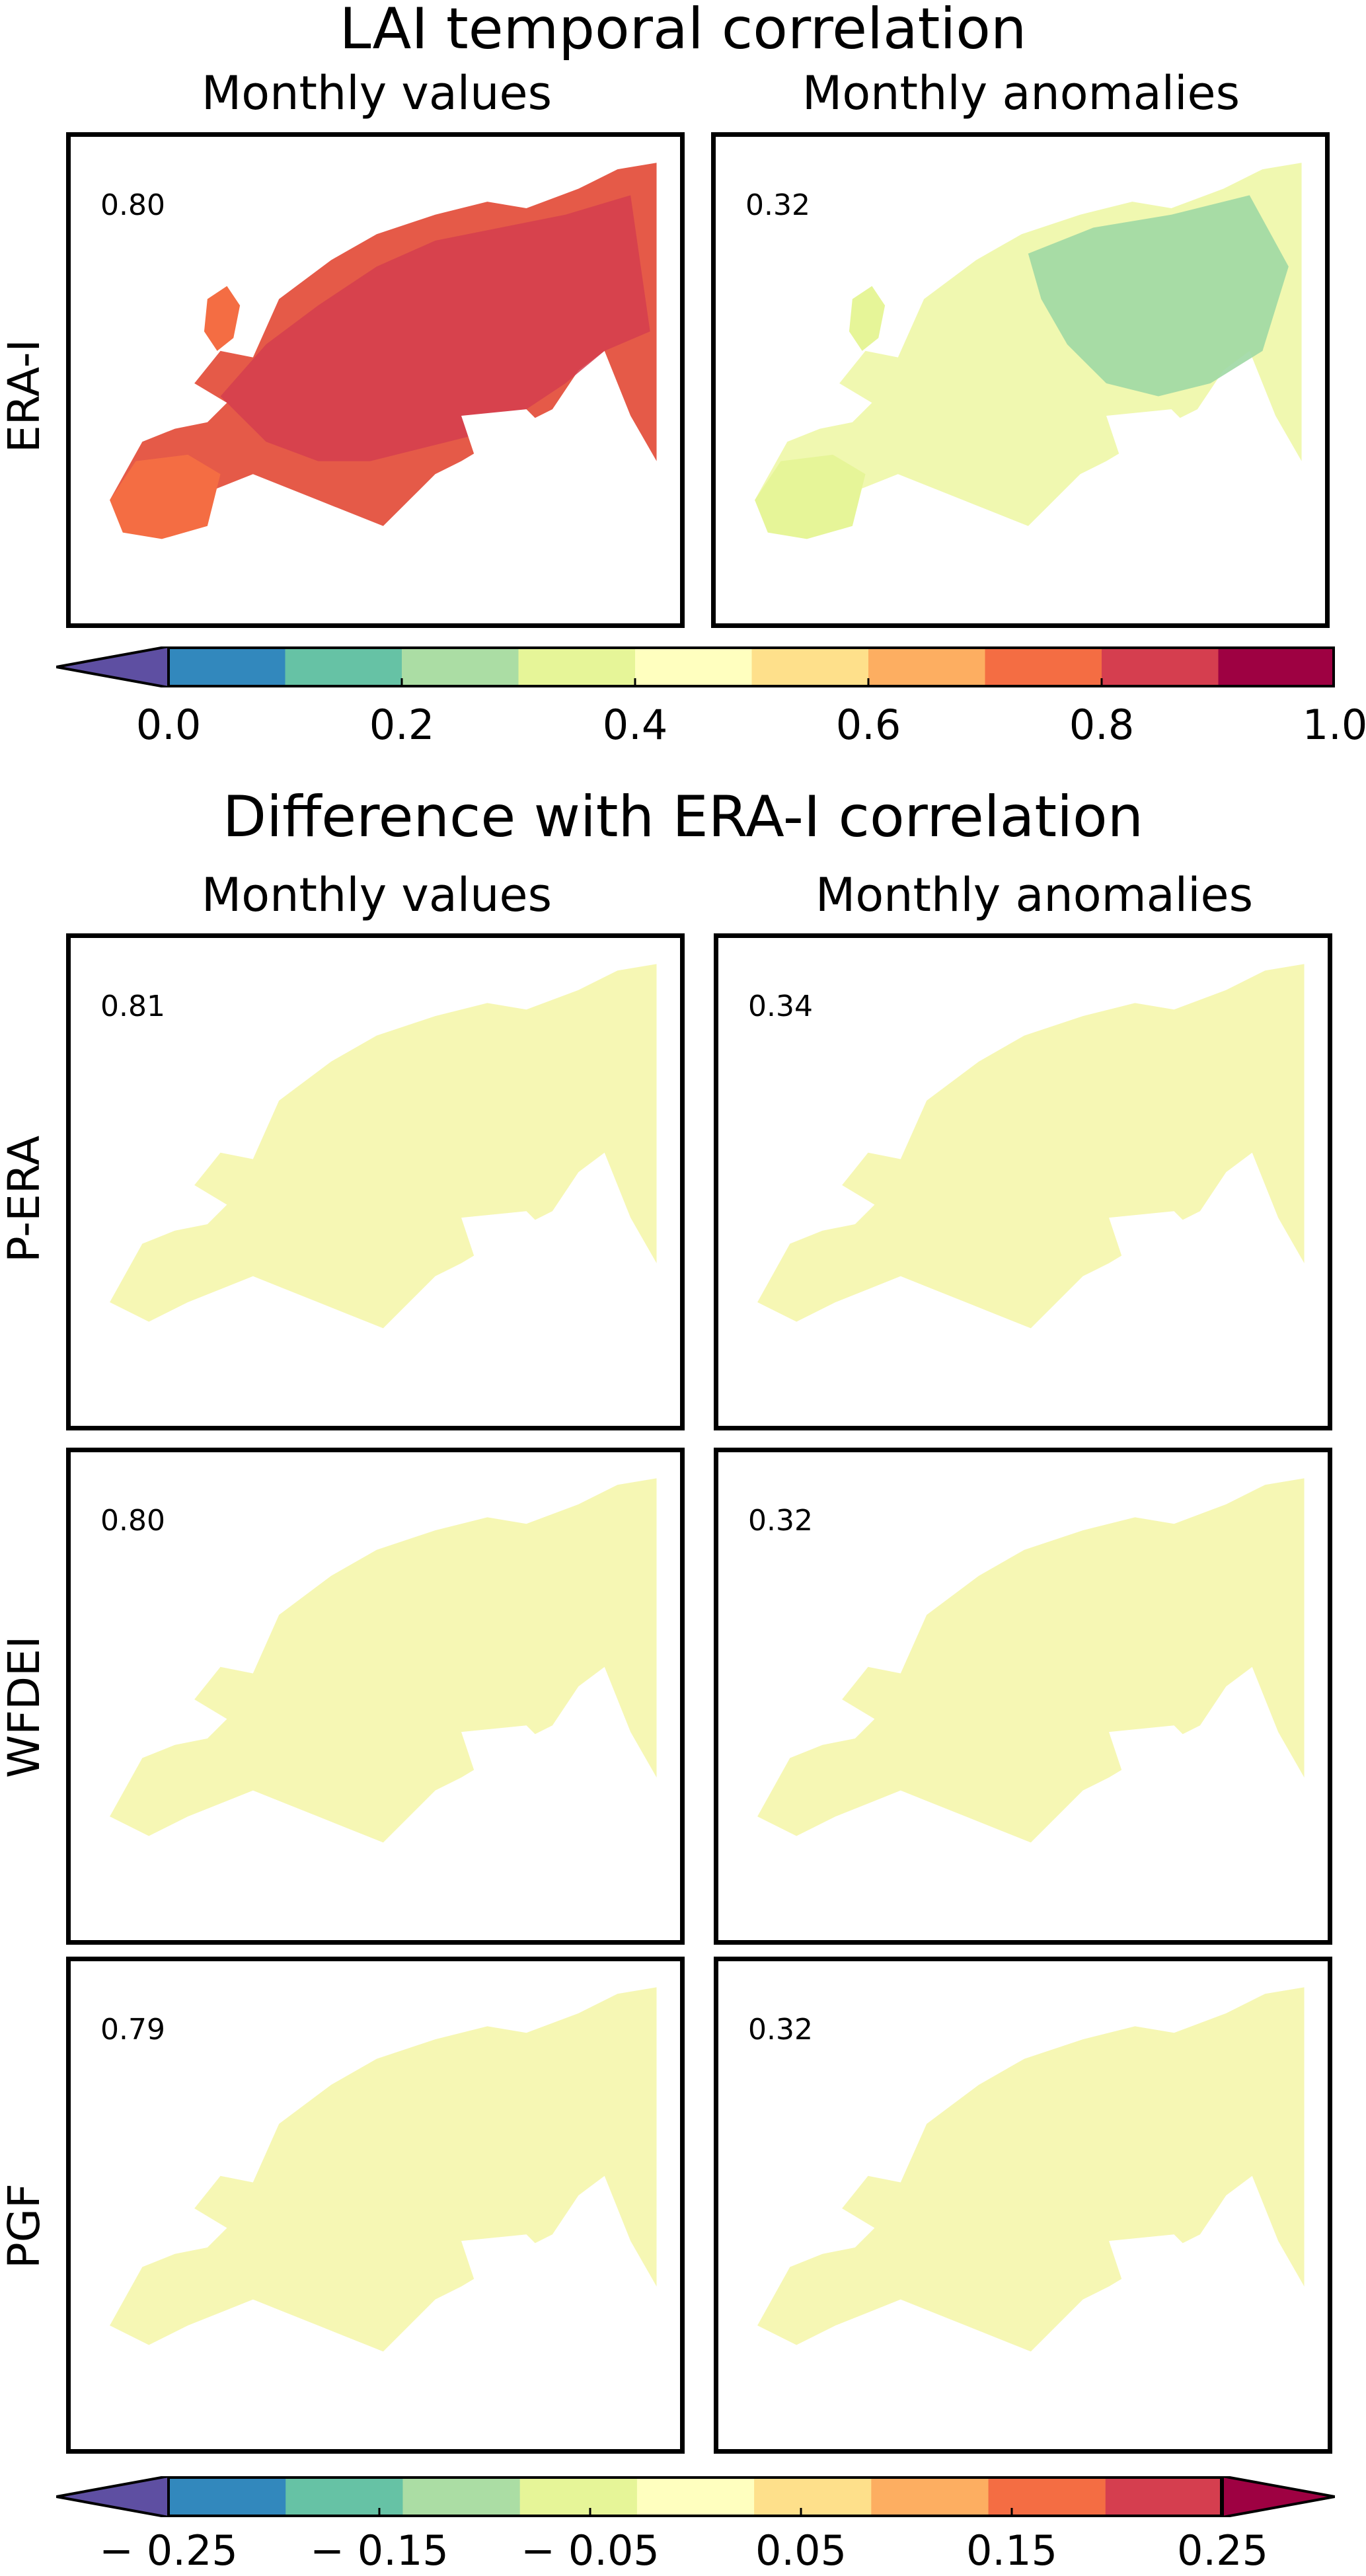  What do you see at coordinates (635, 725) in the screenshot?
I see `colorbar-tick-label: 0.4` at bounding box center [635, 725].